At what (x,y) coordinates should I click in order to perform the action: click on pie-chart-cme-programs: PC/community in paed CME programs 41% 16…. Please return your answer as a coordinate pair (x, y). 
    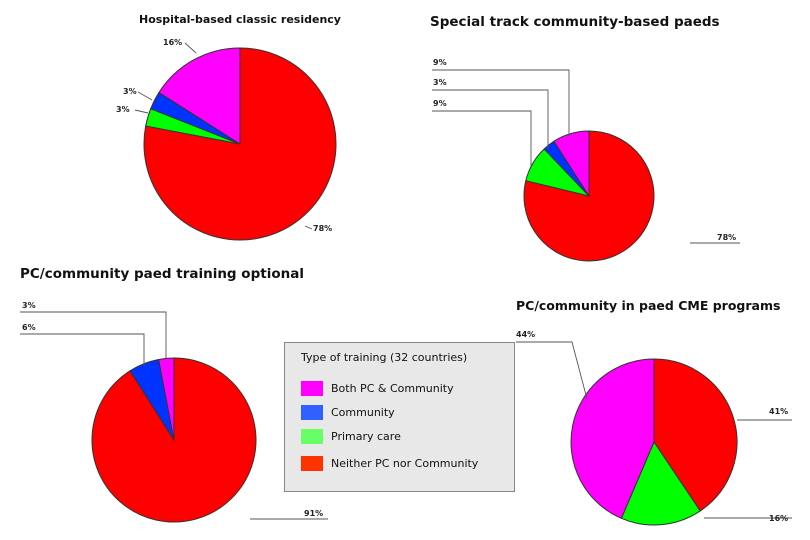
    Looking at the image, I should click on (654, 412).